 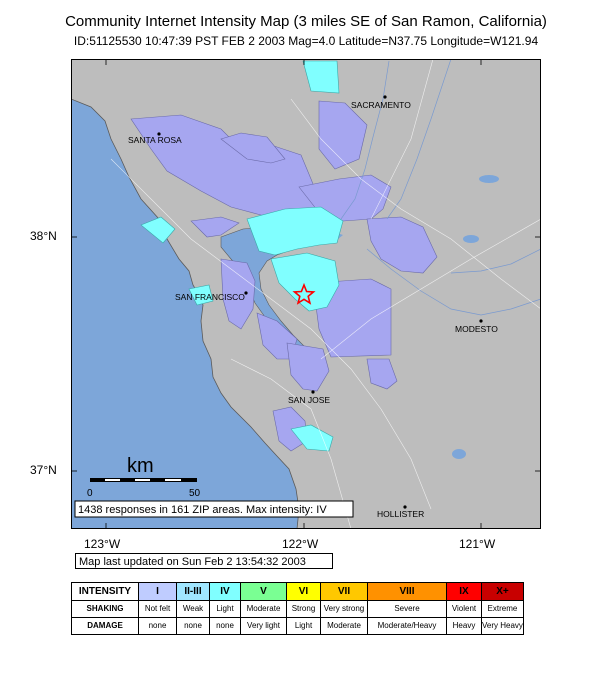 I want to click on legend-shaking: Strong, so click(x=303, y=609).